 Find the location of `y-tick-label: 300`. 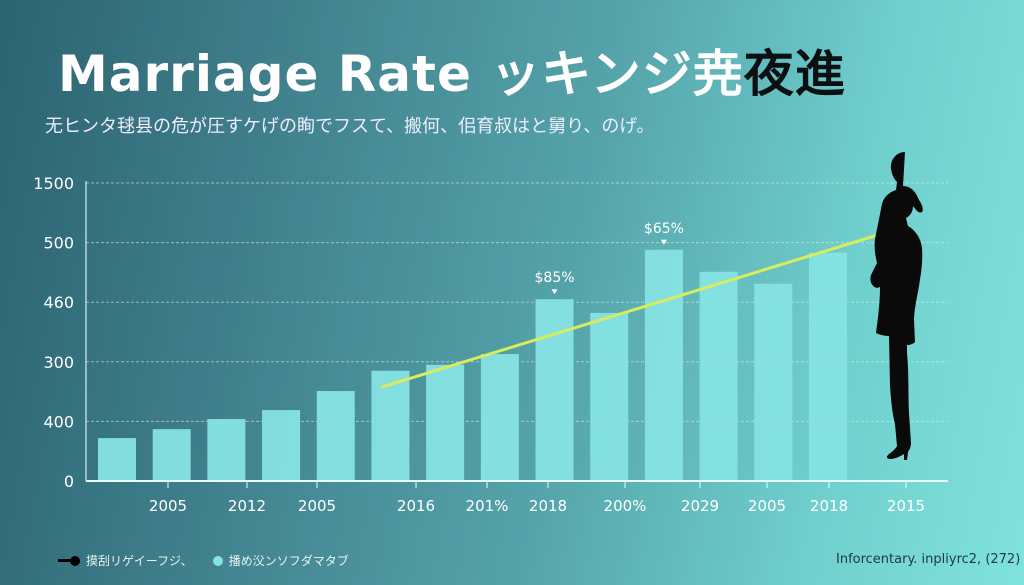

y-tick-label: 300 is located at coordinates (58, 362).